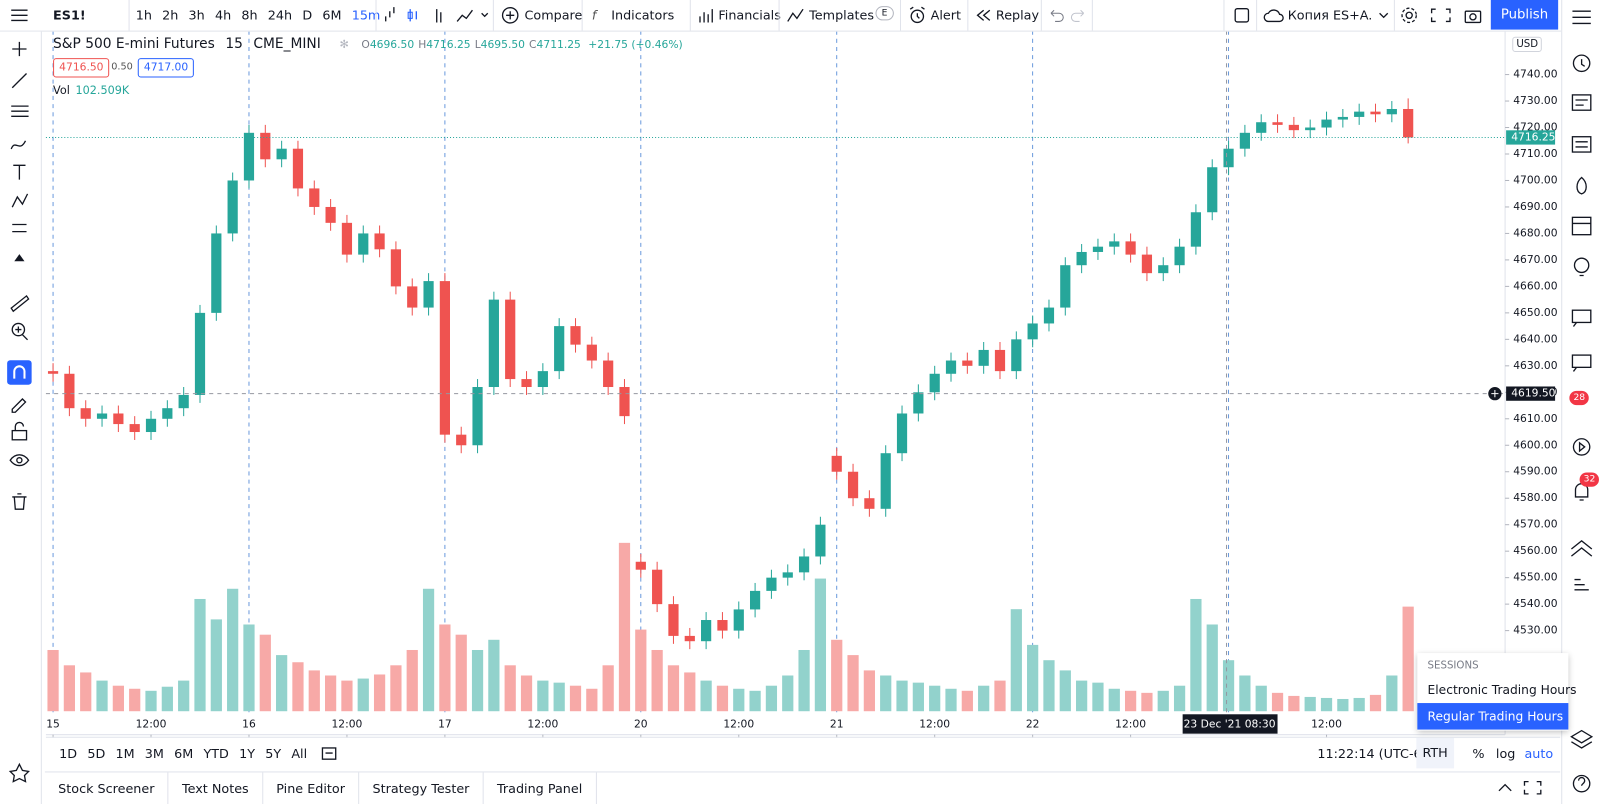  What do you see at coordinates (1539, 753) in the screenshot?
I see `auto: auto` at bounding box center [1539, 753].